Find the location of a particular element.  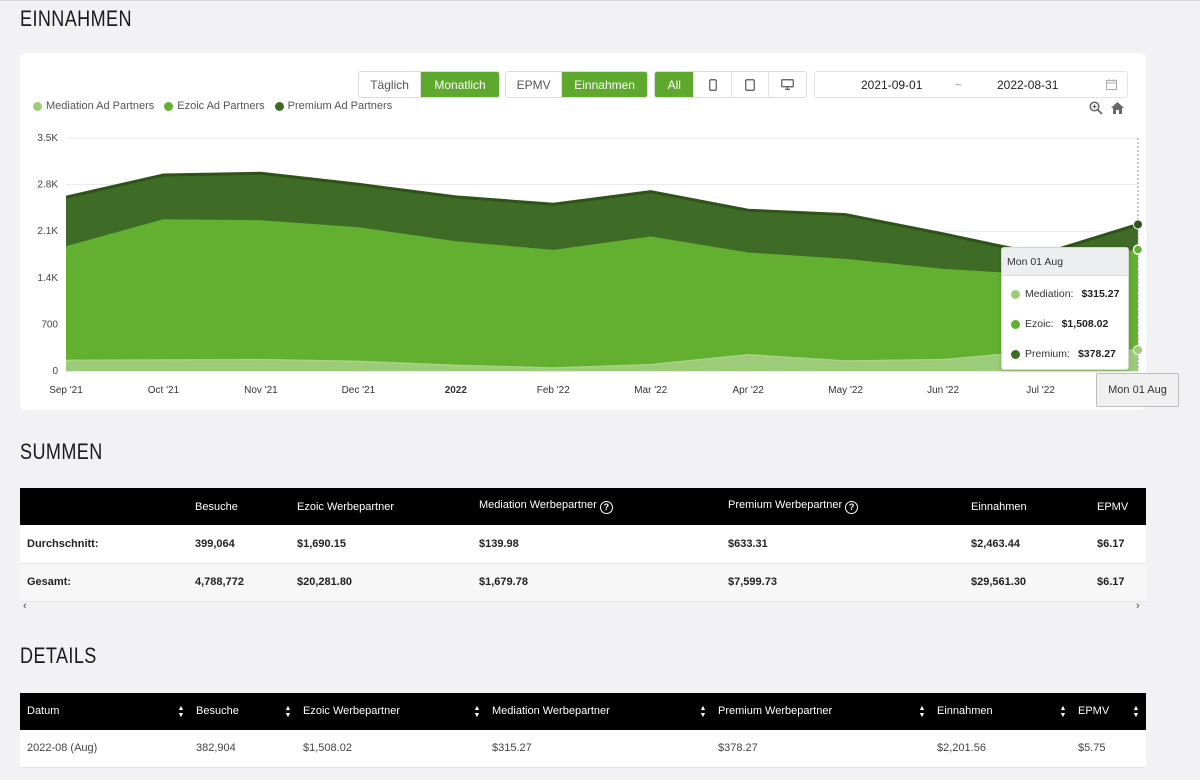

date-to: 2022-08-31 is located at coordinates (1028, 84).